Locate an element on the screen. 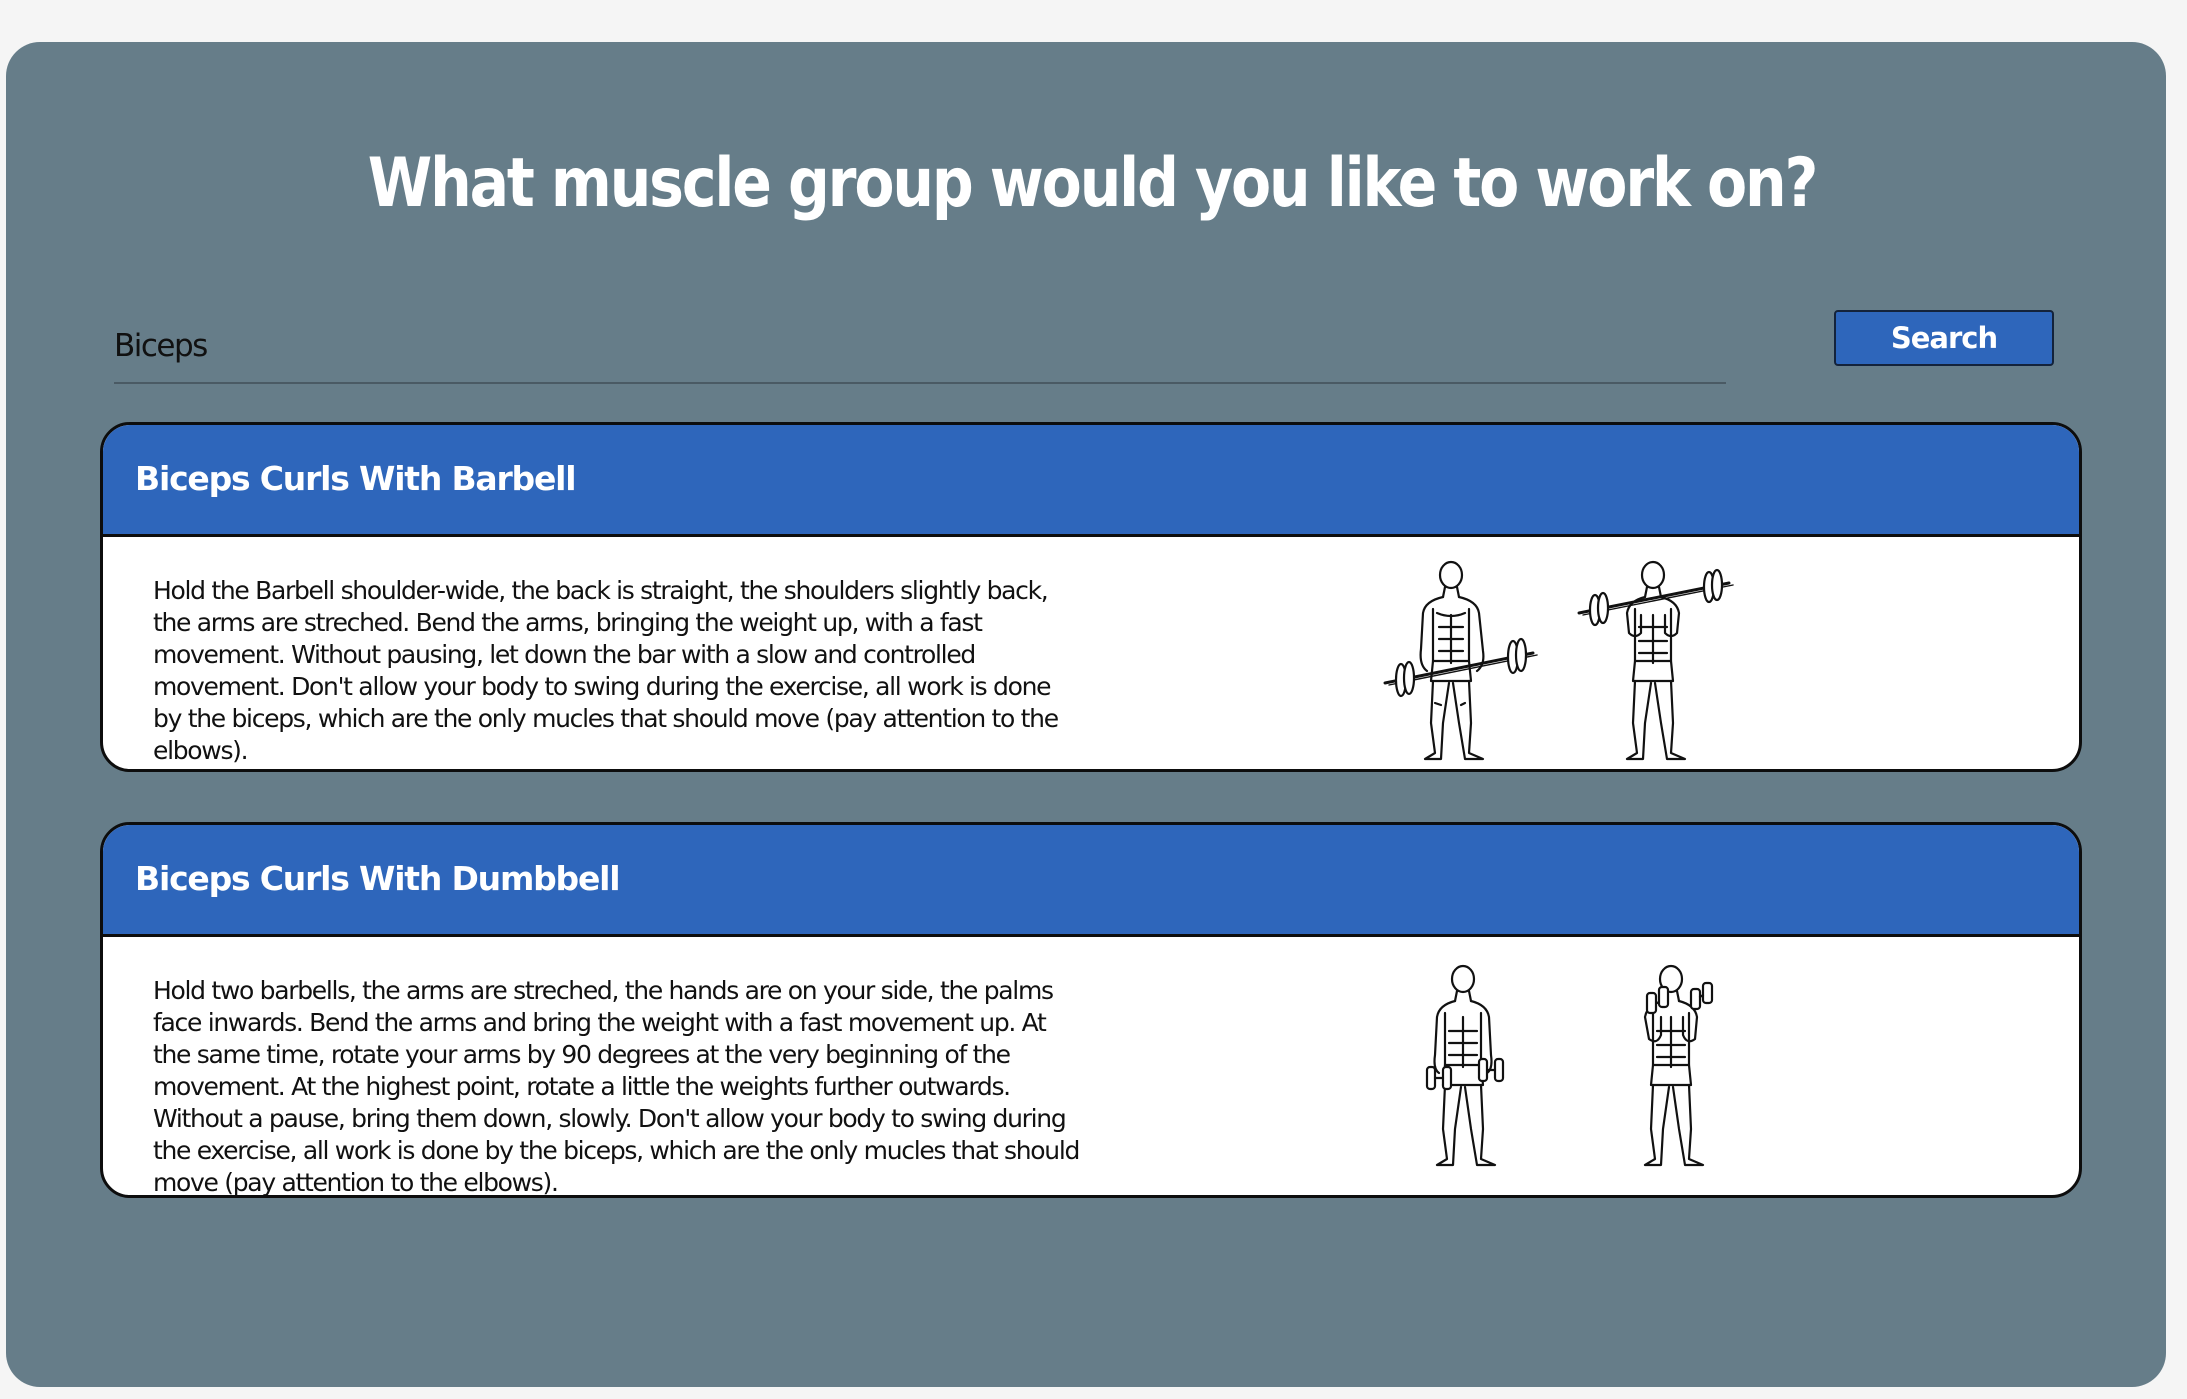  exercise-card-header: Biceps Curls With Dumbbell is located at coordinates (1091, 881).